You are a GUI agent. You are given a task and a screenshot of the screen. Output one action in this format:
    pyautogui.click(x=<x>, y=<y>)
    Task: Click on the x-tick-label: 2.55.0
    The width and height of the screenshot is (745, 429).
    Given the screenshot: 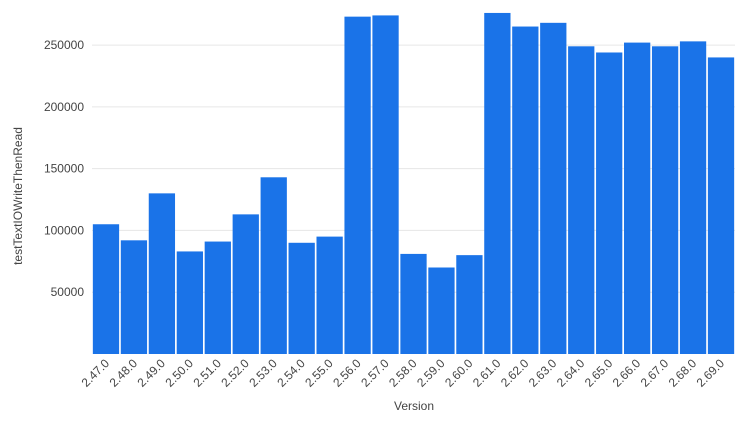 What is the action you would take?
    pyautogui.click(x=319, y=373)
    